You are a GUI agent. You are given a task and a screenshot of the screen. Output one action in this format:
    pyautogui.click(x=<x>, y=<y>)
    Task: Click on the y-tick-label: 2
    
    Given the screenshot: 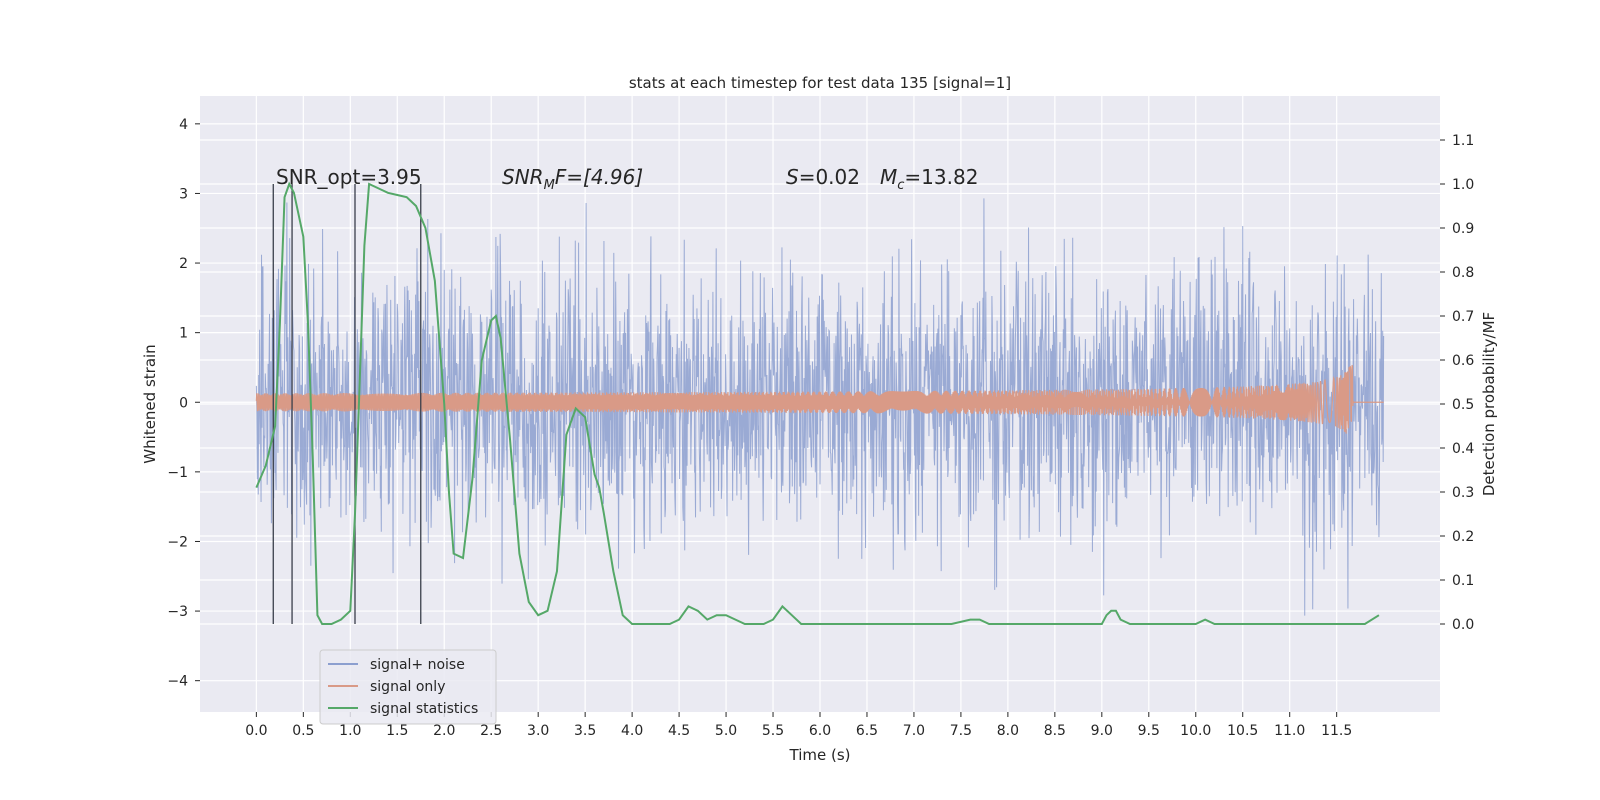 What is the action you would take?
    pyautogui.click(x=183, y=264)
    